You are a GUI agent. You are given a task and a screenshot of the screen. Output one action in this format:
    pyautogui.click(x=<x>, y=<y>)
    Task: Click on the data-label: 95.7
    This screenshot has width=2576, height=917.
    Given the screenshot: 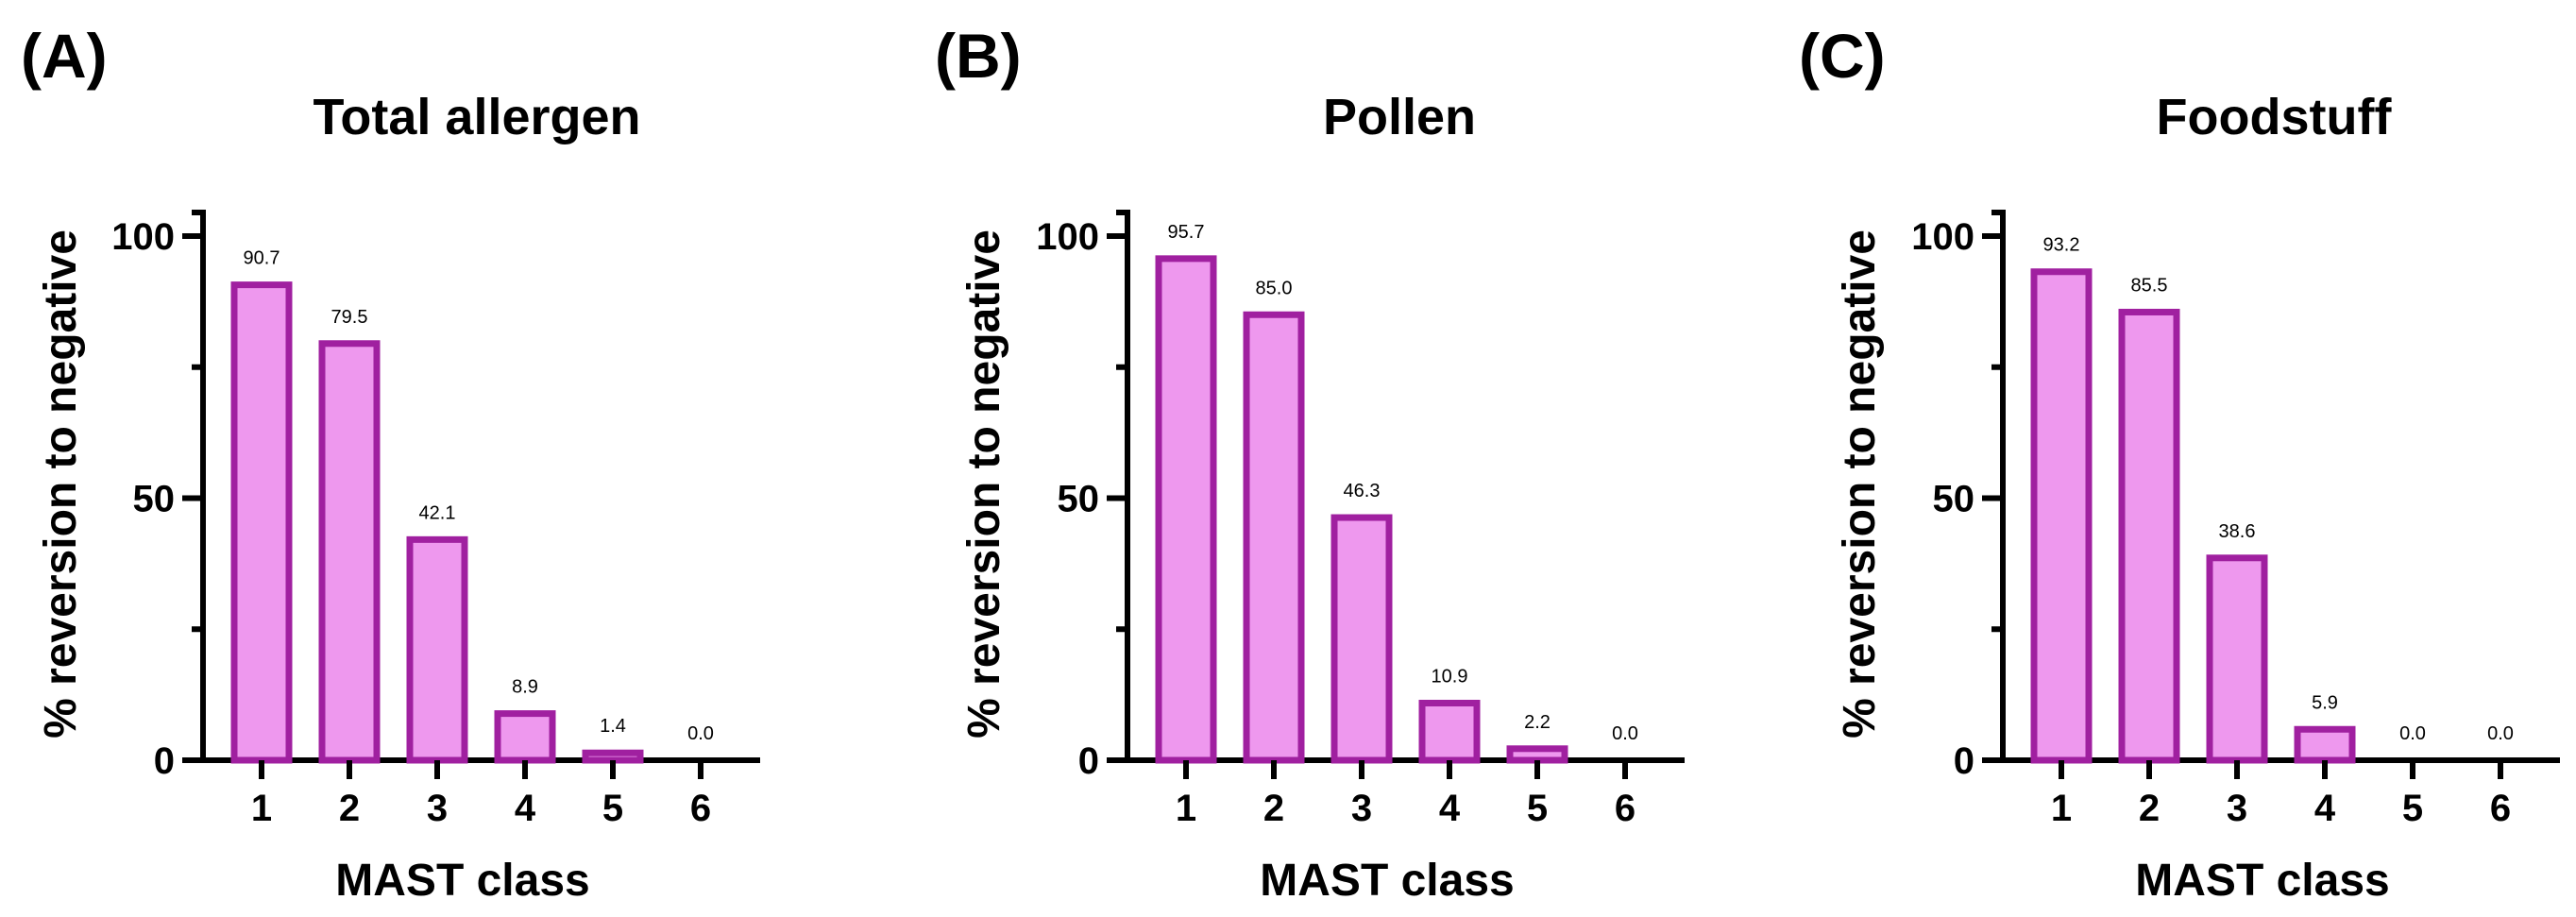 What is the action you would take?
    pyautogui.click(x=1186, y=232)
    